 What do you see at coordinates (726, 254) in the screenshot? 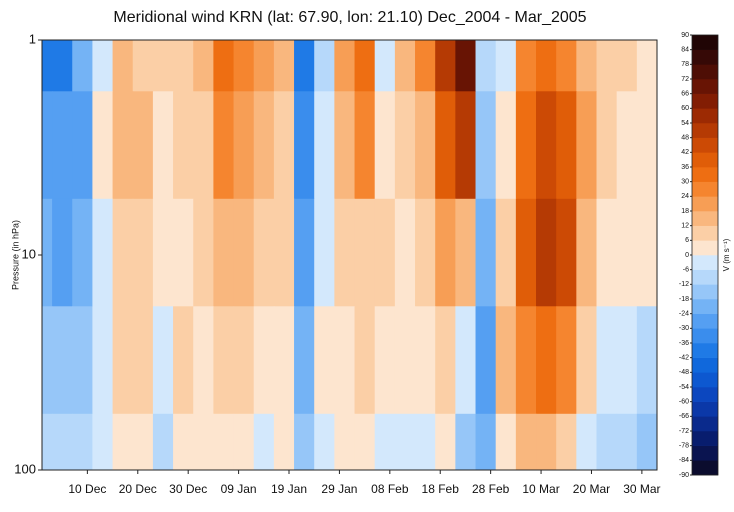
I see `colorbar-label: V (m s⁻¹)` at bounding box center [726, 254].